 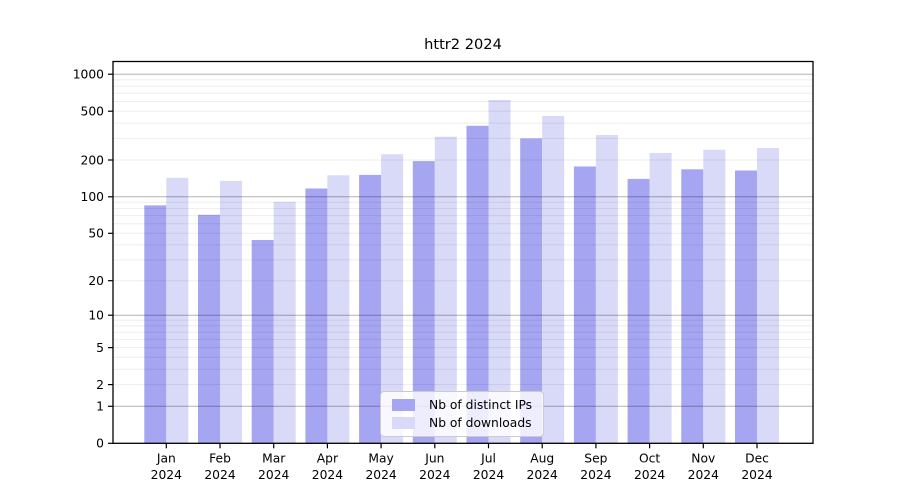 What do you see at coordinates (595, 458) in the screenshot?
I see `x-tick-label-month: Sep` at bounding box center [595, 458].